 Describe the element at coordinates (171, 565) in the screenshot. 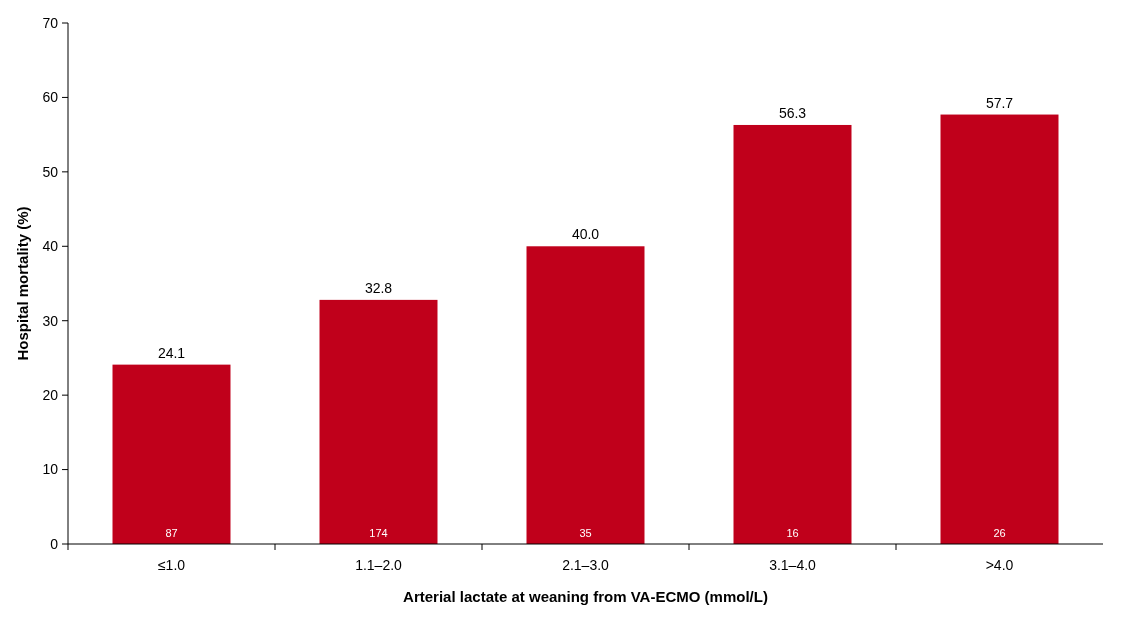

I see `x-tick-label: ≤1.0` at that location.